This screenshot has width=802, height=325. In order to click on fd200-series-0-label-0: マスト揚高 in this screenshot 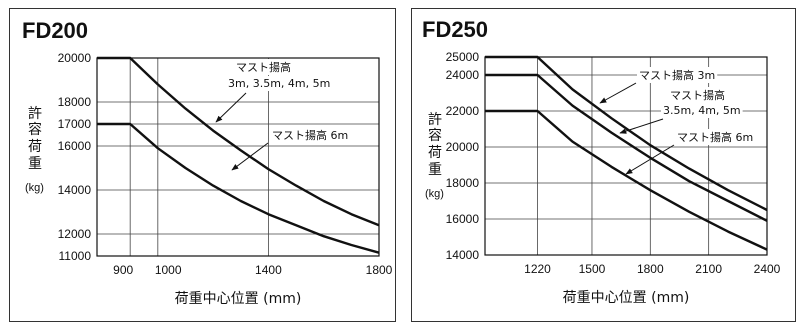, I will do `click(263, 67)`.